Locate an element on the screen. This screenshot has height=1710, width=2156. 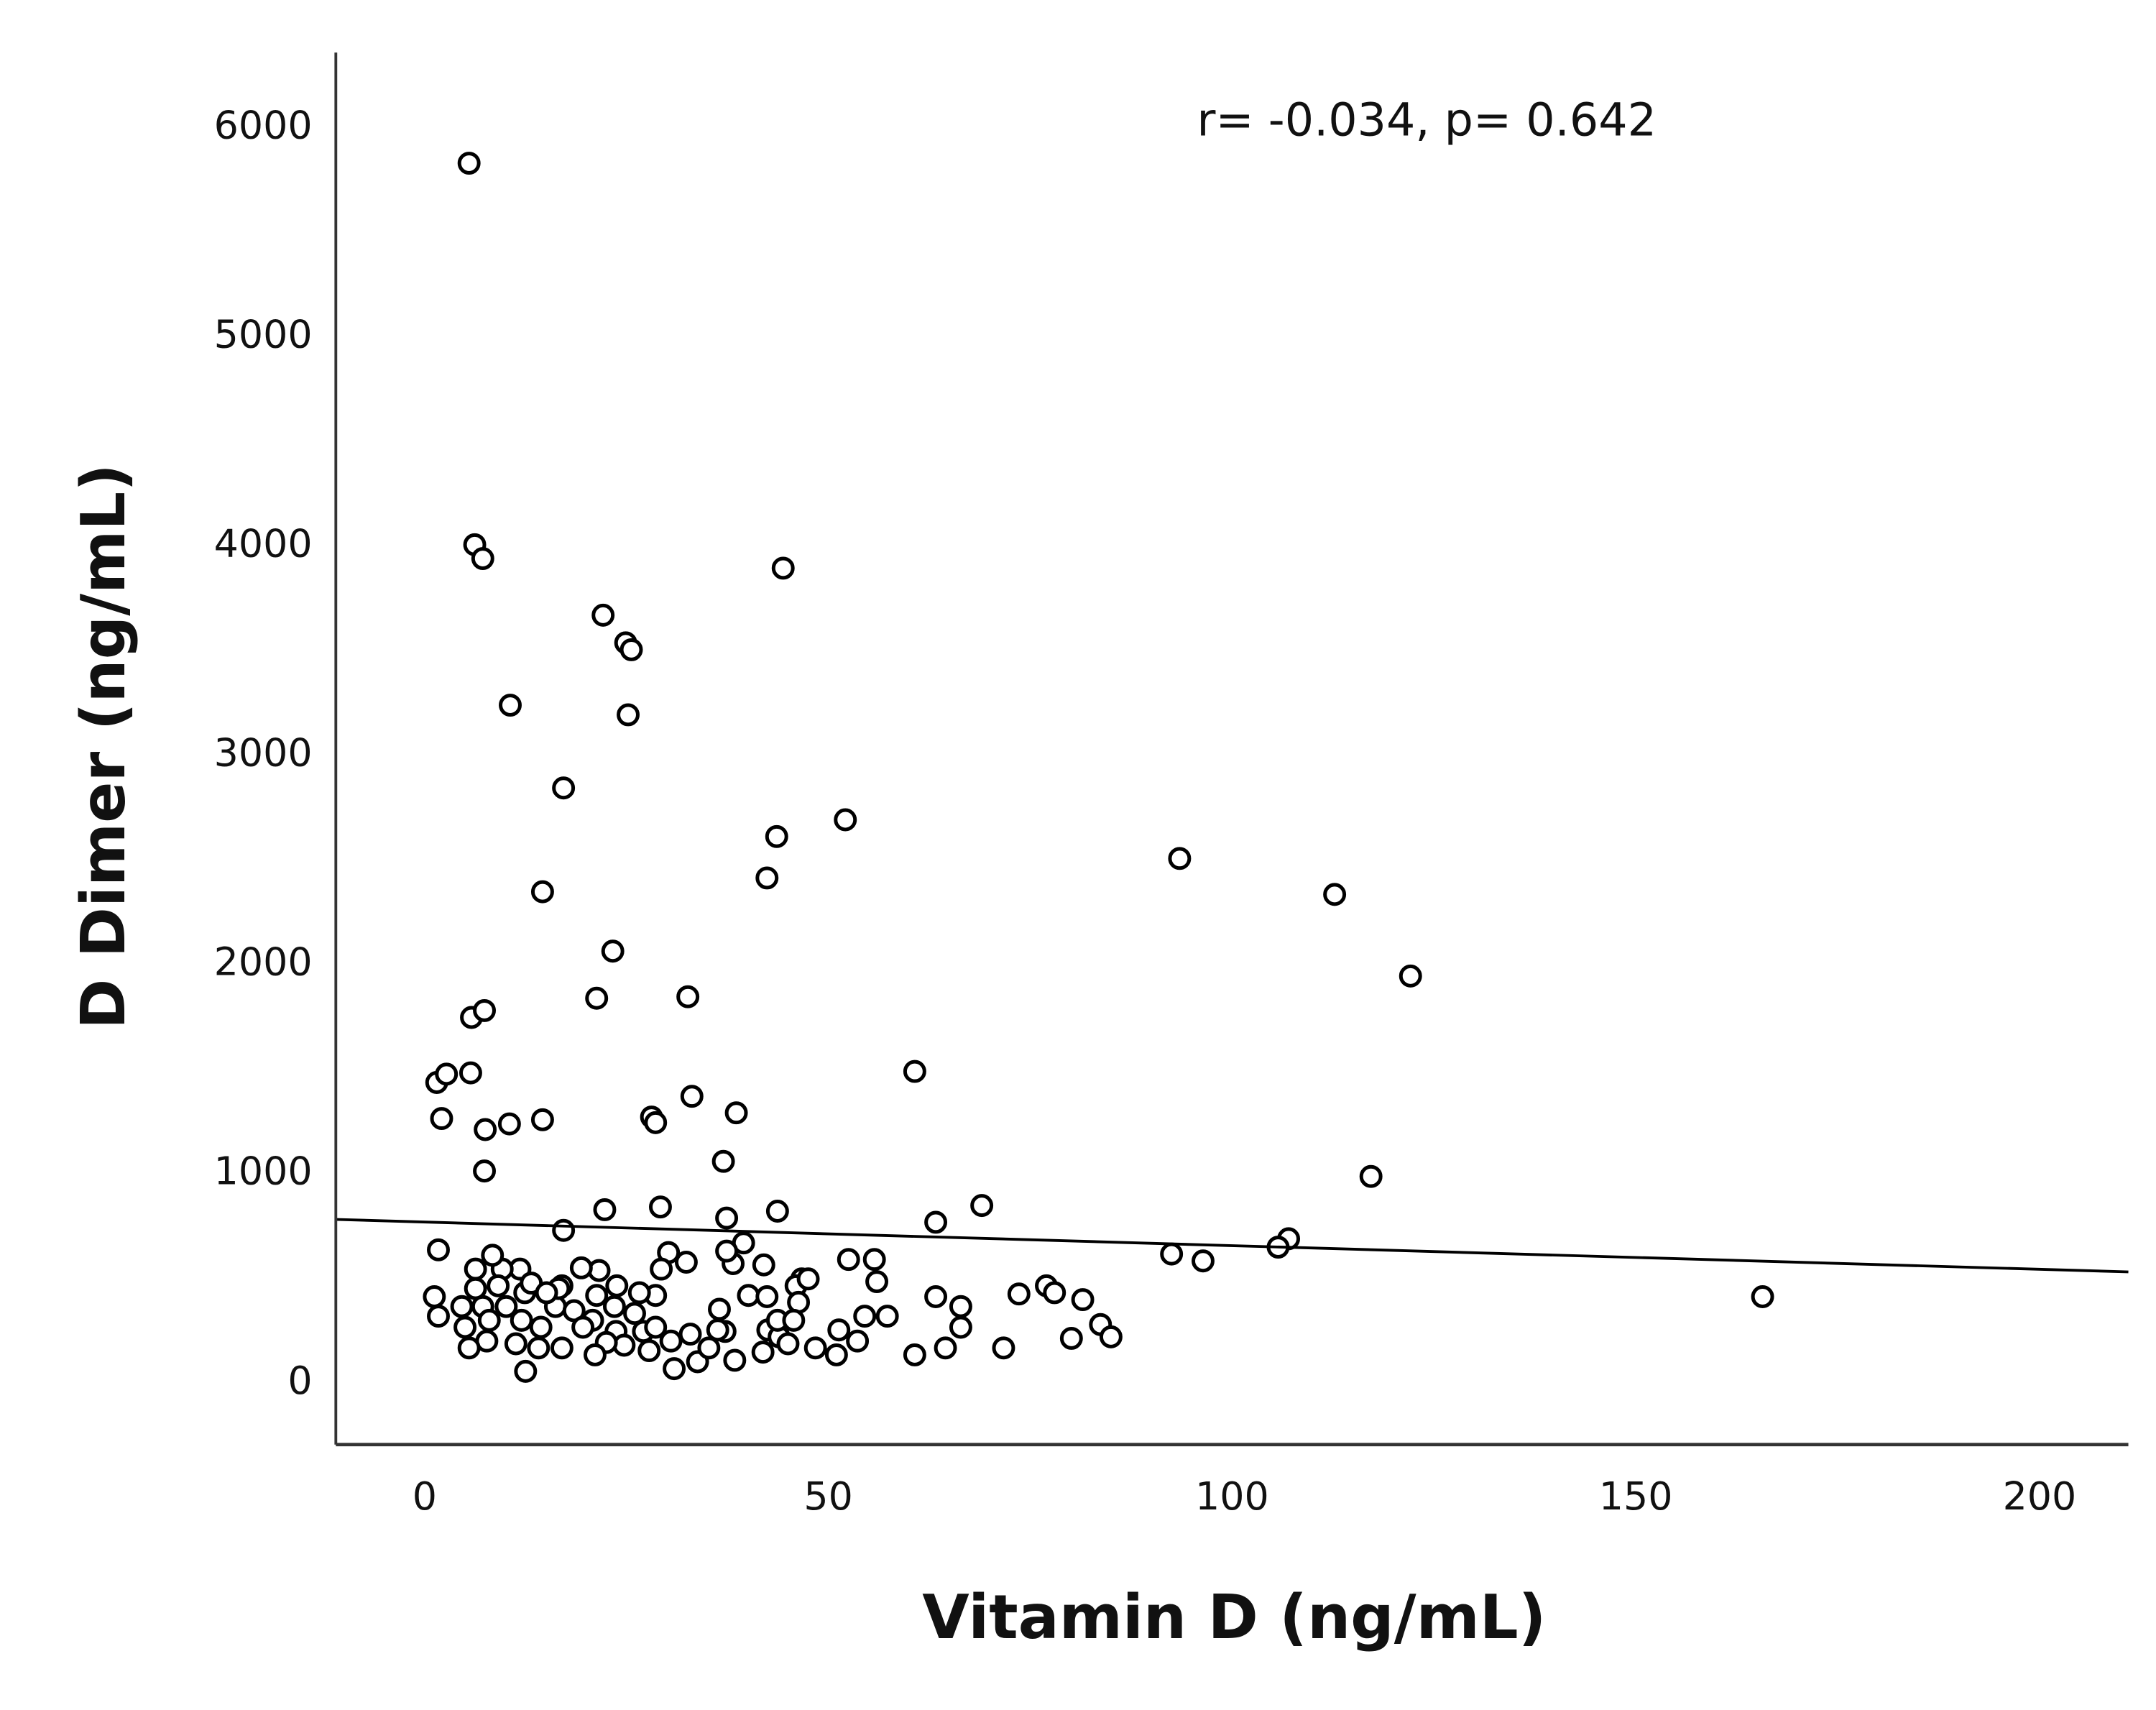
y-axis-title: D Dimer (ng/mL) is located at coordinates (103, 747).